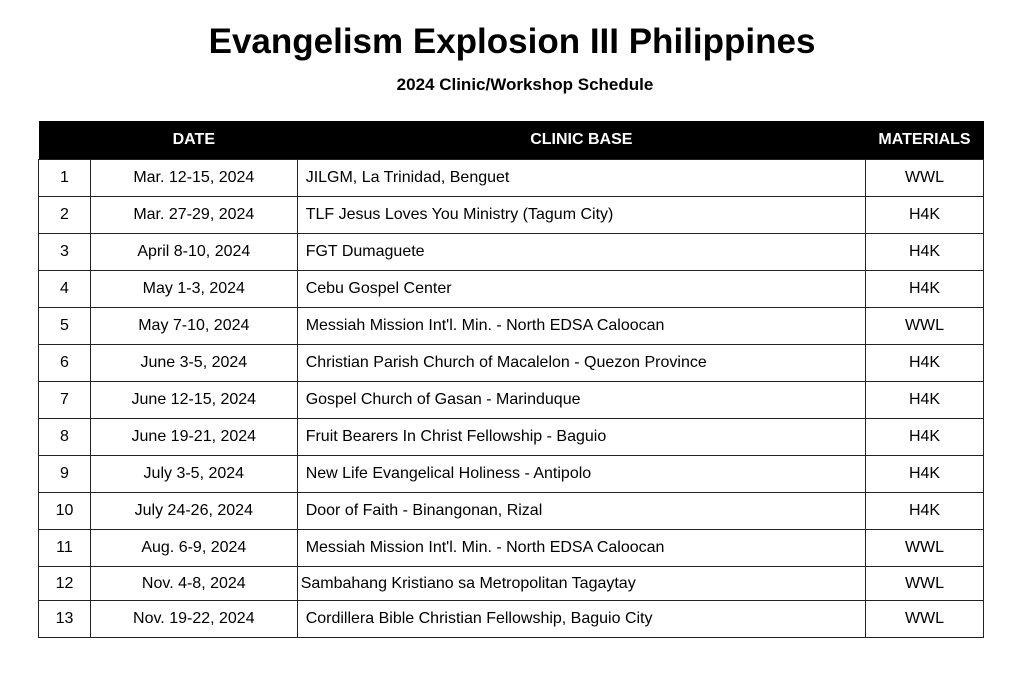 The width and height of the screenshot is (1024, 700). Describe the element at coordinates (193, 178) in the screenshot. I see `row-date: Mar. 12-15, 2024` at that location.